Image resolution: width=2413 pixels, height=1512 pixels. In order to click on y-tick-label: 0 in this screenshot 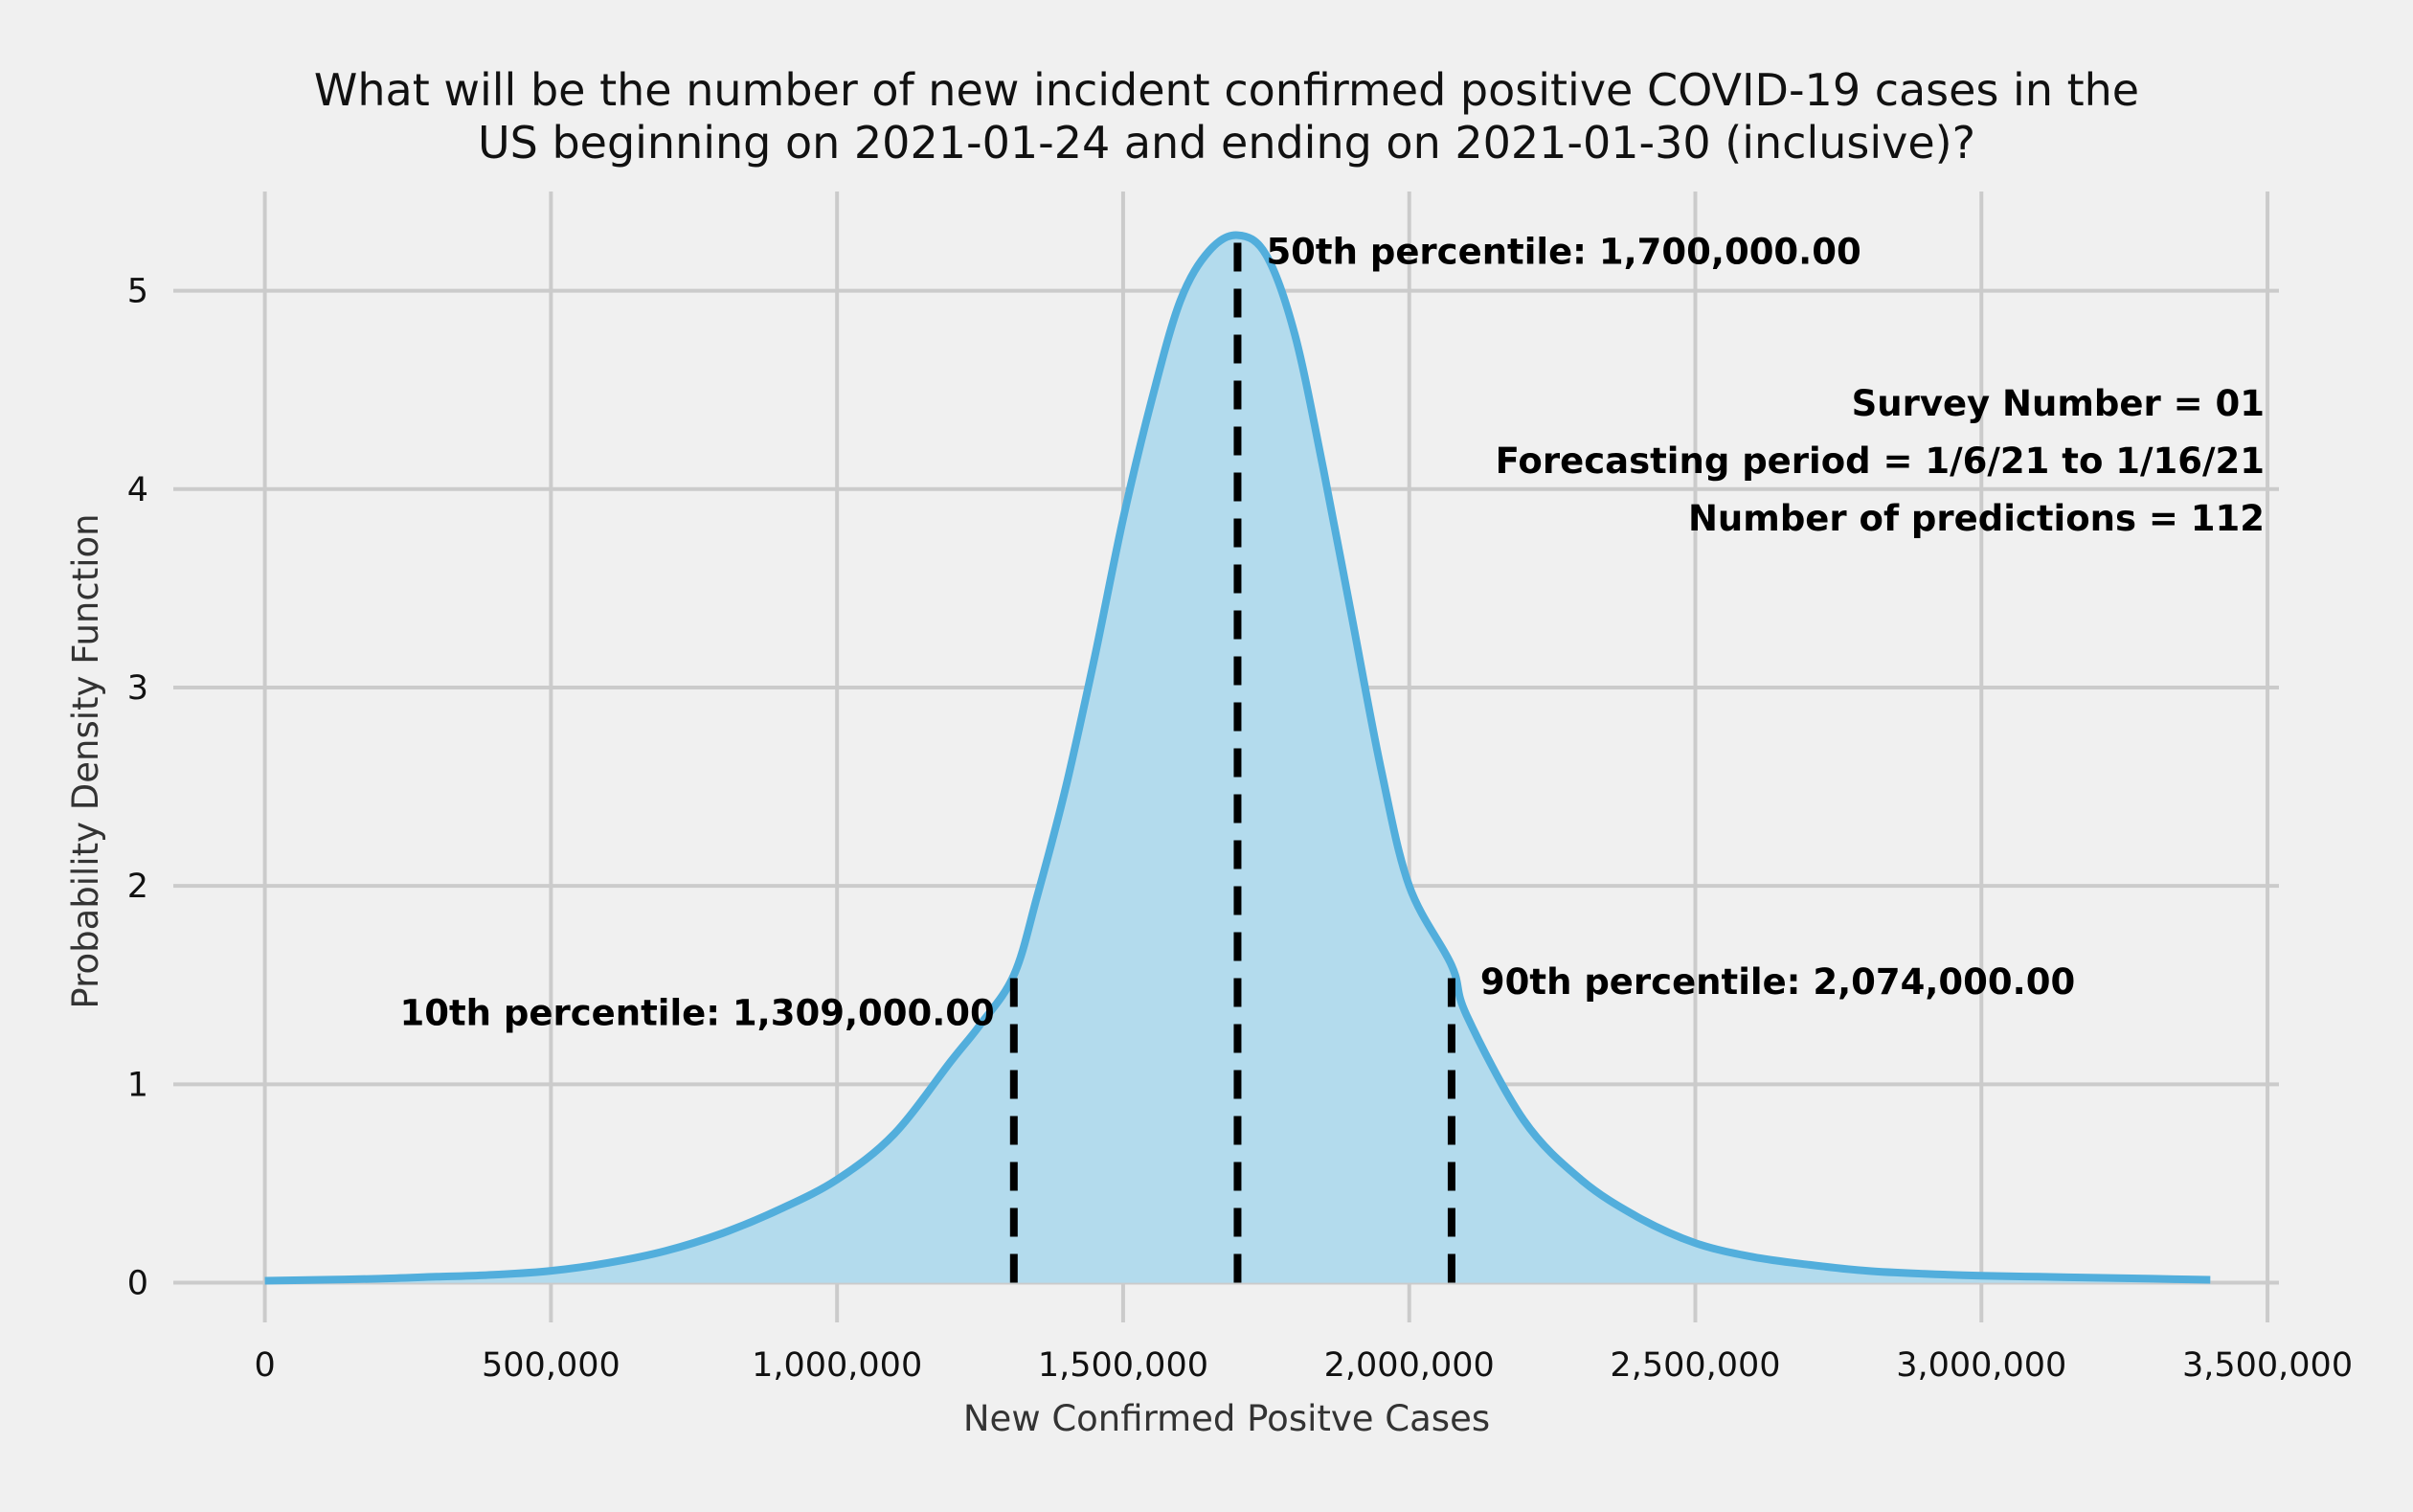, I will do `click(137, 1284)`.